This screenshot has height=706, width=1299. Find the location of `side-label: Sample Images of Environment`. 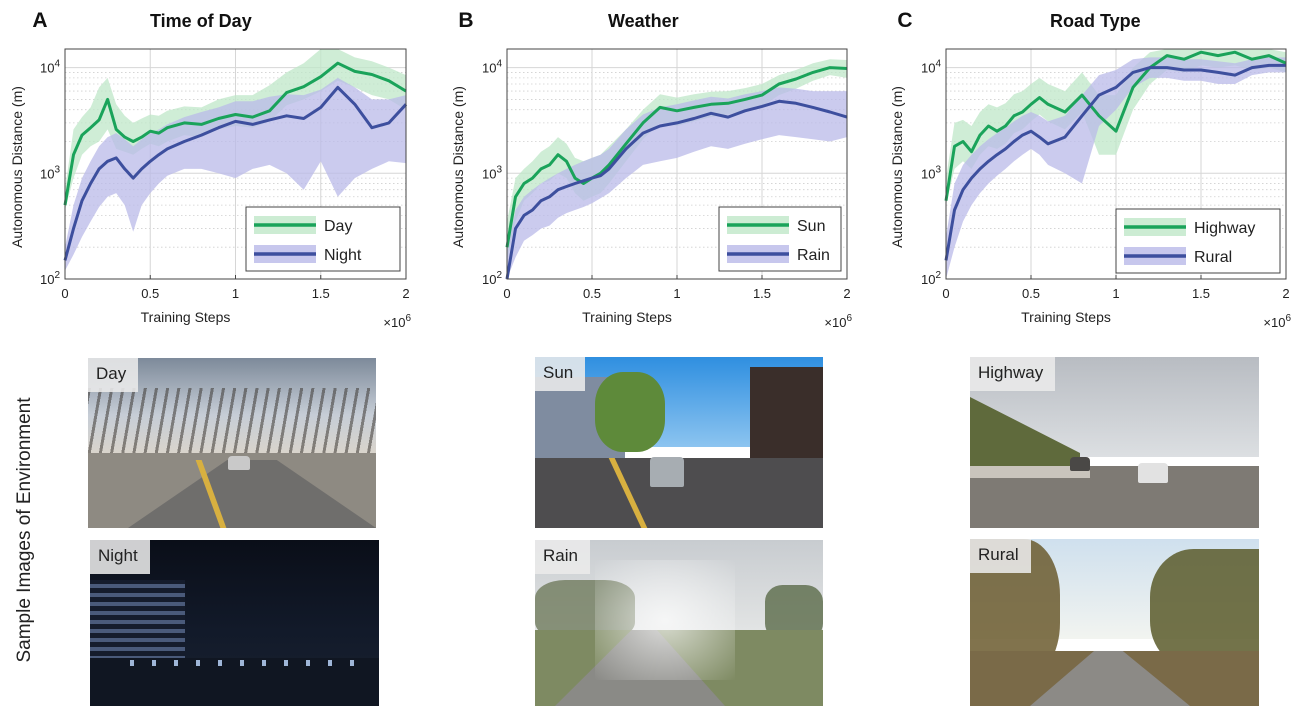

side-label: Sample Images of Environment is located at coordinates (25, 530).